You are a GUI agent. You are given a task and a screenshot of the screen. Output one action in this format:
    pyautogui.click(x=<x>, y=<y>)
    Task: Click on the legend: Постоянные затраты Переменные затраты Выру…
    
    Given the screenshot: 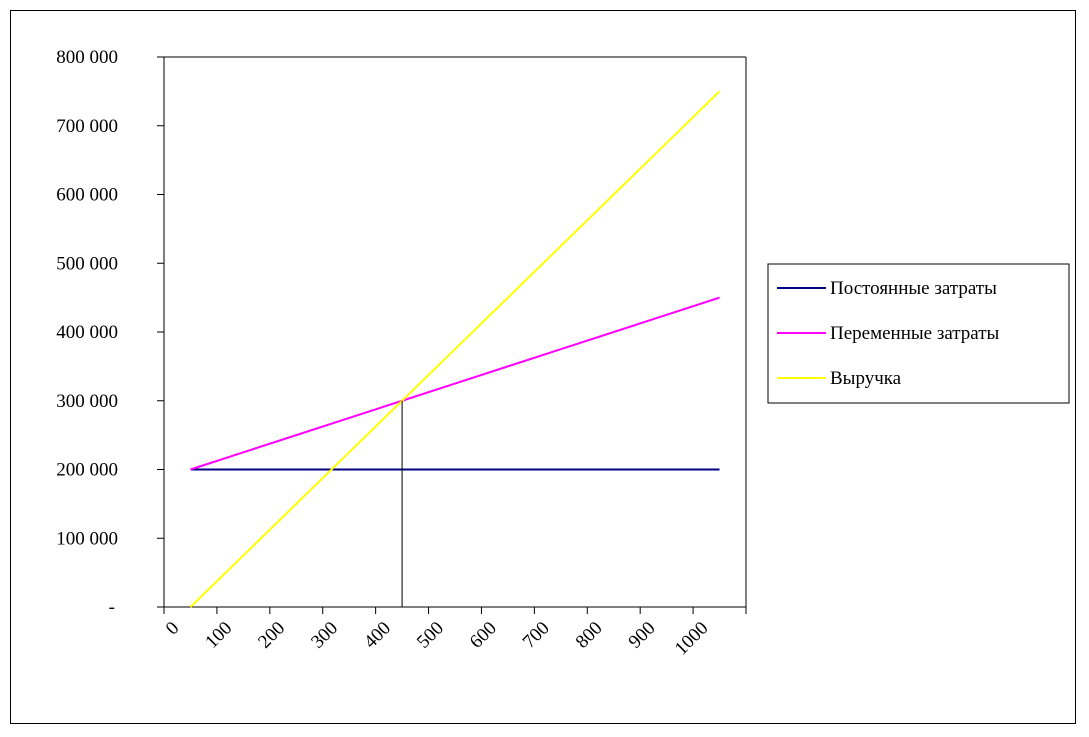 What is the action you would take?
    pyautogui.click(x=918, y=333)
    